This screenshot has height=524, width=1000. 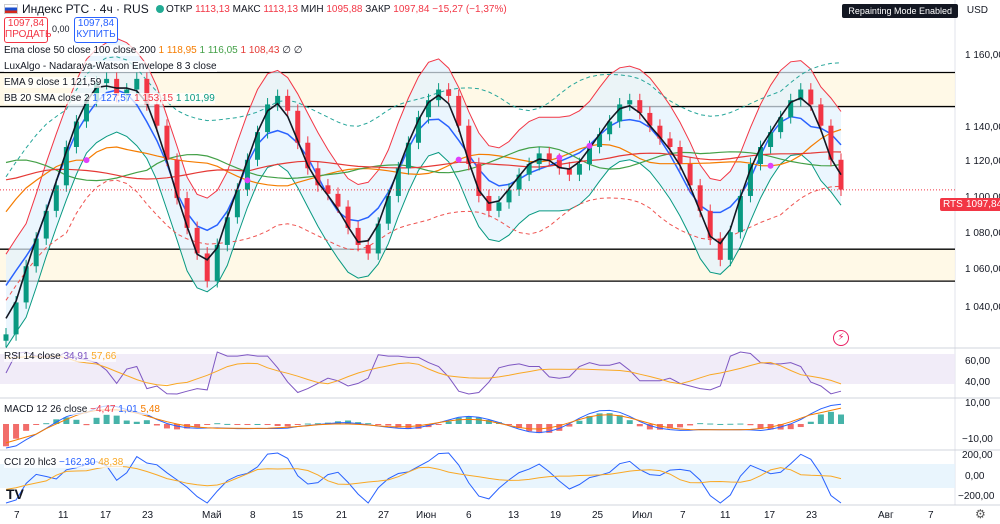 What do you see at coordinates (53, 82) in the screenshot?
I see `indicator-ema9-legend: EMA 9 close 1 121,59` at bounding box center [53, 82].